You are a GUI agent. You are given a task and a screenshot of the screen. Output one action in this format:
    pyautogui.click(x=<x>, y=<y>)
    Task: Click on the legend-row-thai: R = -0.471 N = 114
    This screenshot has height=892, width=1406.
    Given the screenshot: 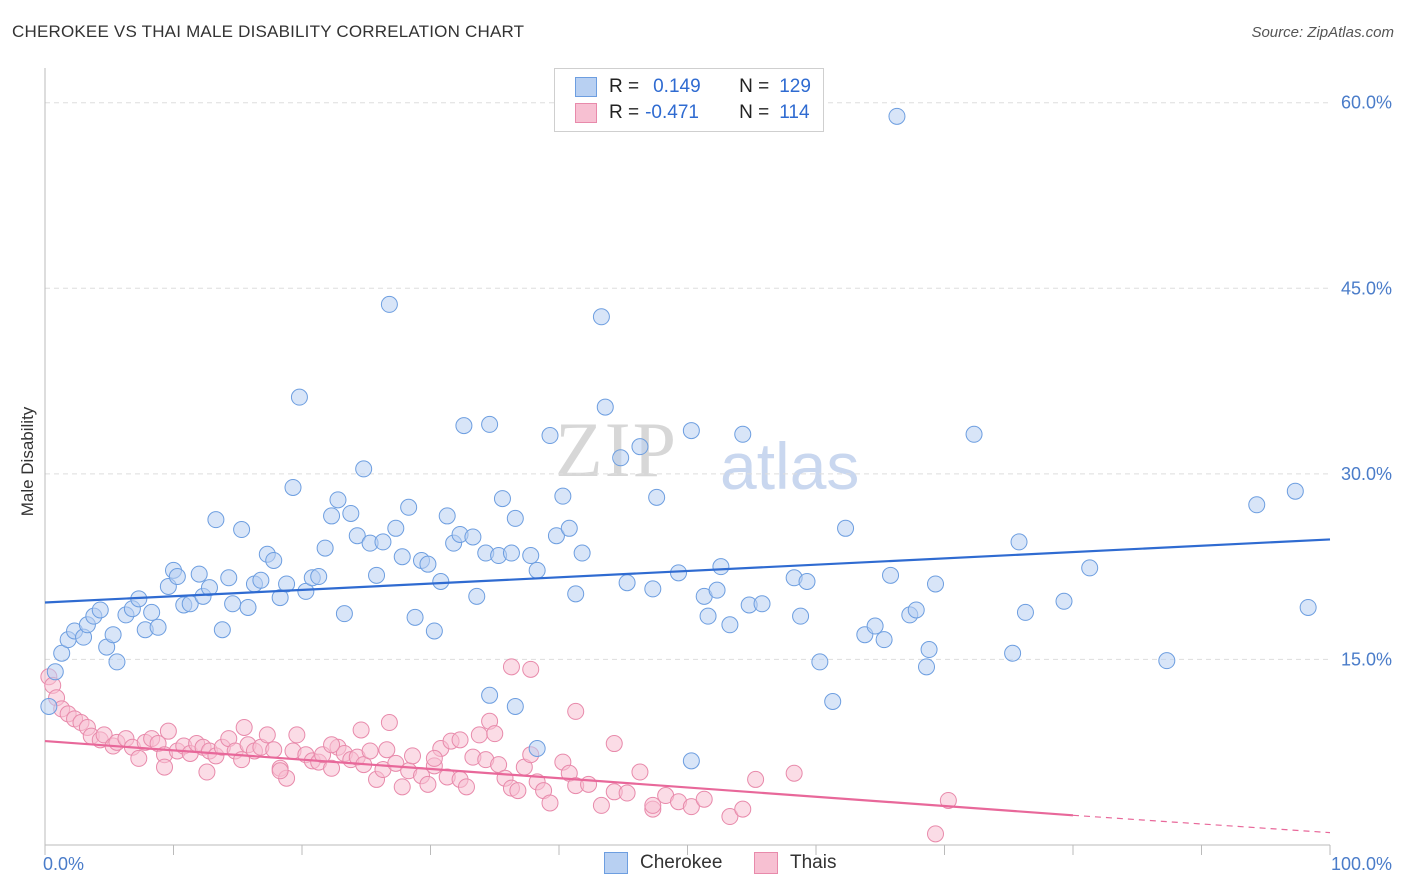 What is the action you would take?
    pyautogui.click(x=692, y=113)
    